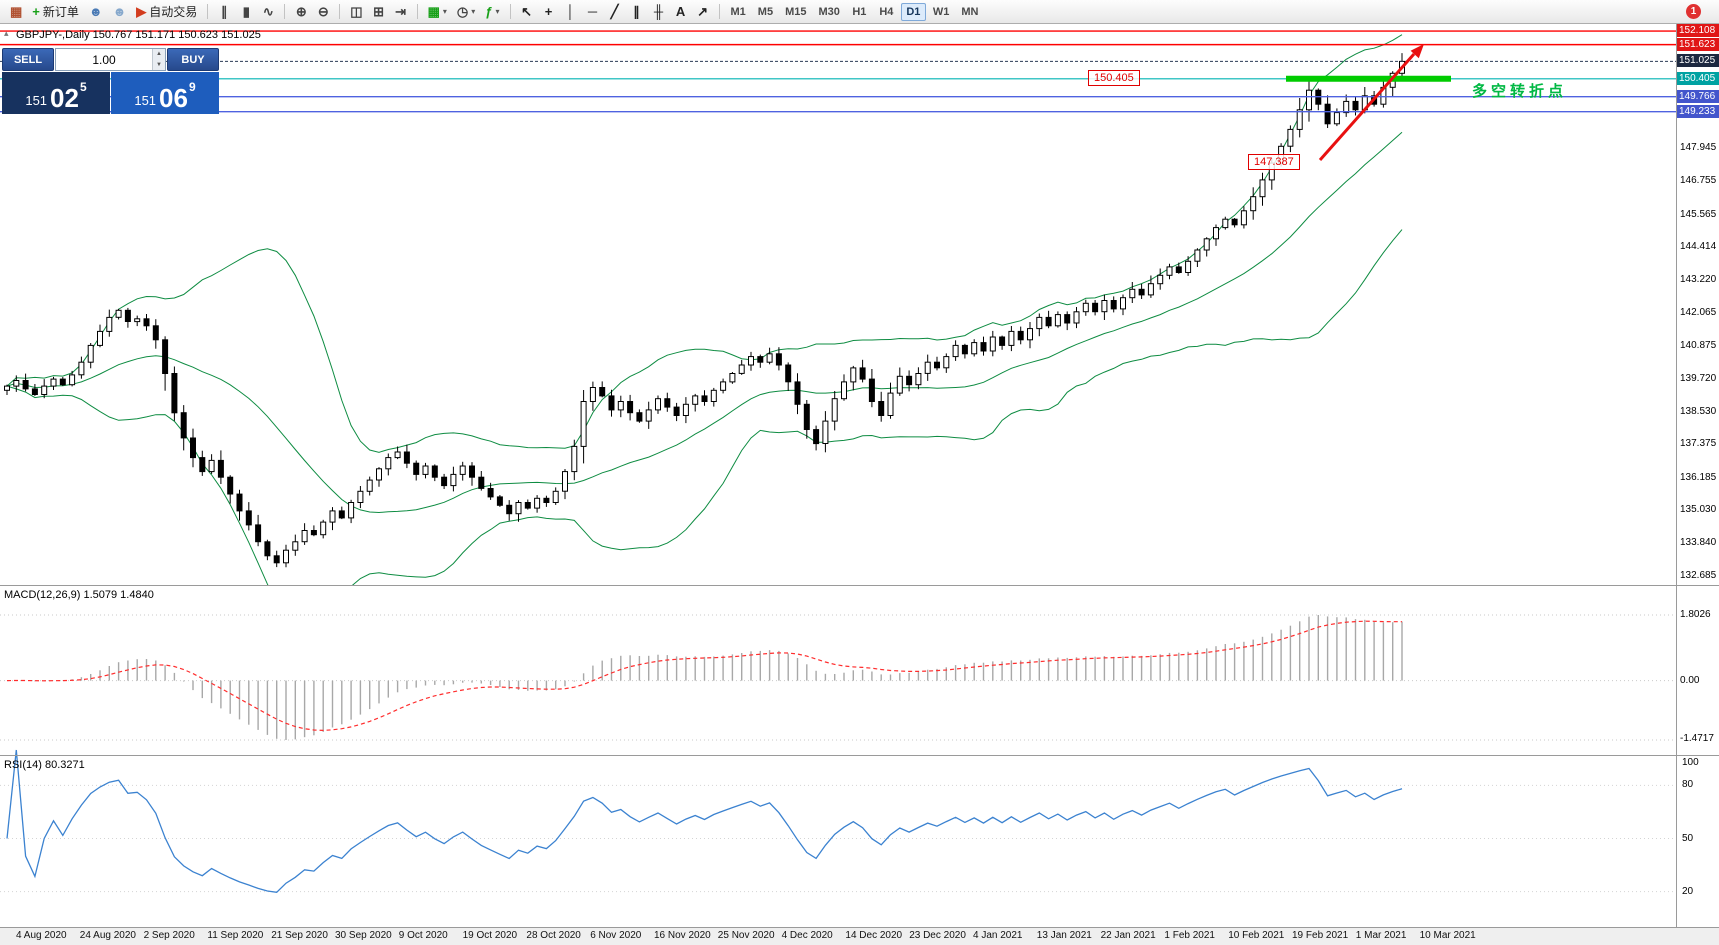  I want to click on timeframe-button-H4: H4, so click(886, 11).